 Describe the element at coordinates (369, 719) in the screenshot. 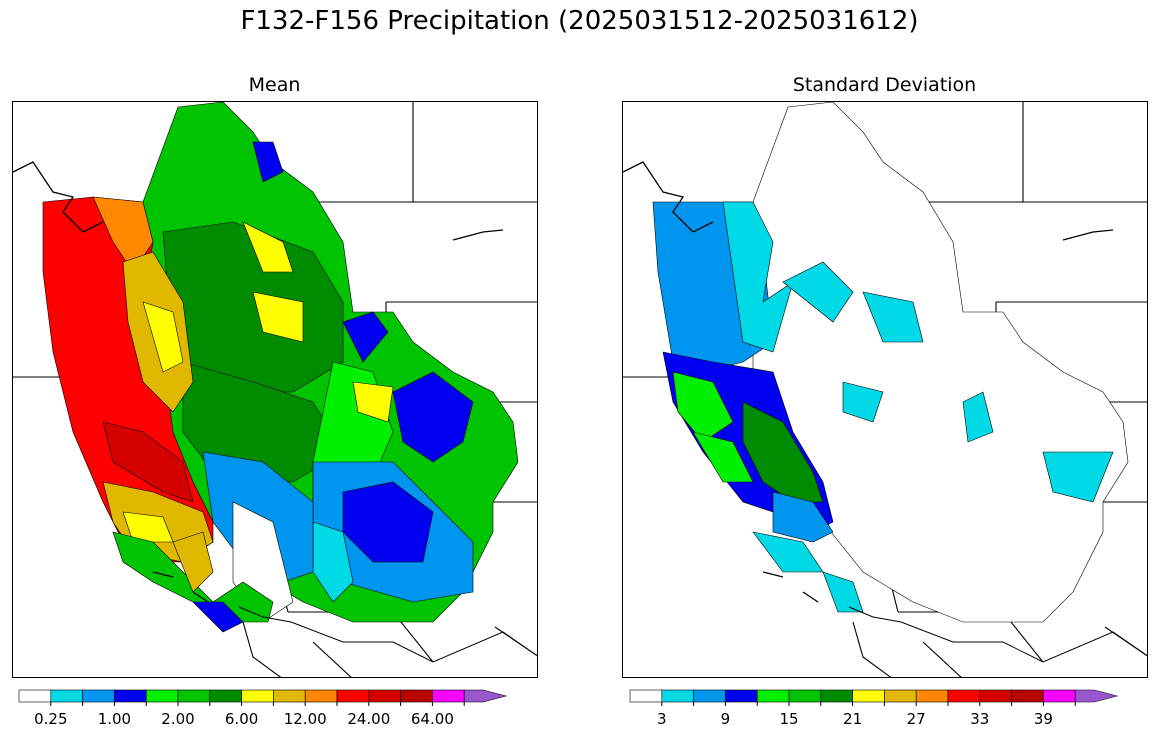

I see `colorbar-tick-label: 24.00` at that location.